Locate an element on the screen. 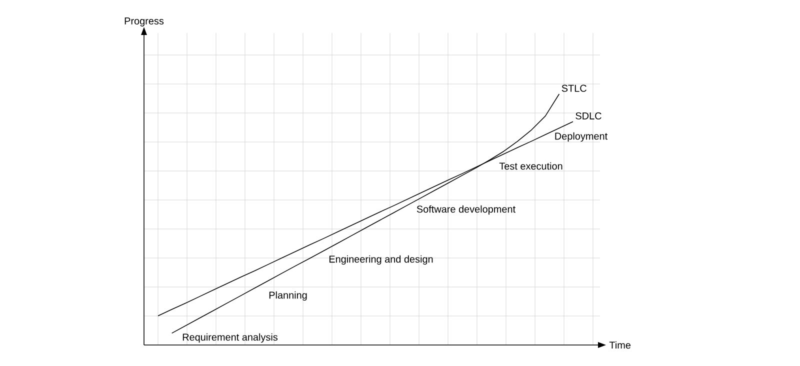 The image size is (800, 366). annotation: Test execution is located at coordinates (530, 166).